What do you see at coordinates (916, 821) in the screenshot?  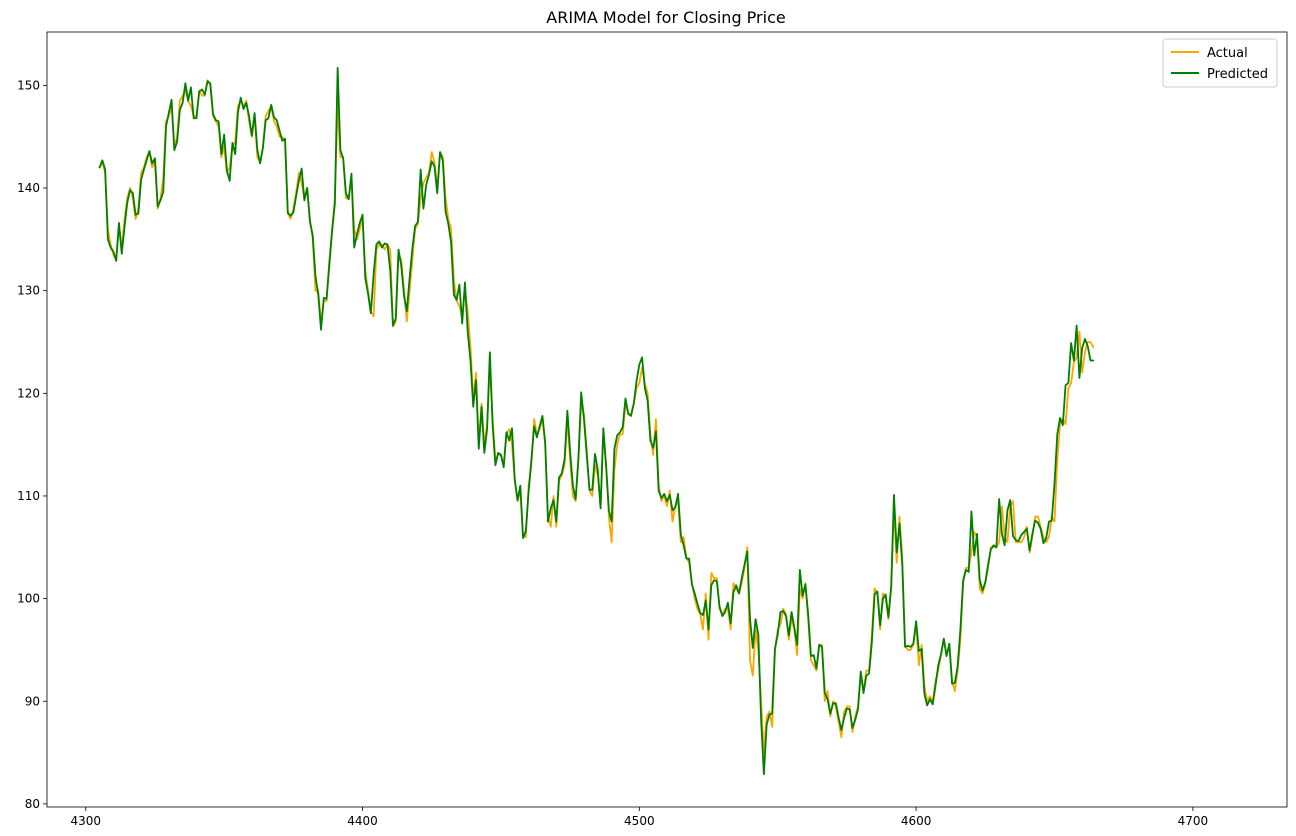 I see `x-tick-label: 4600` at bounding box center [916, 821].